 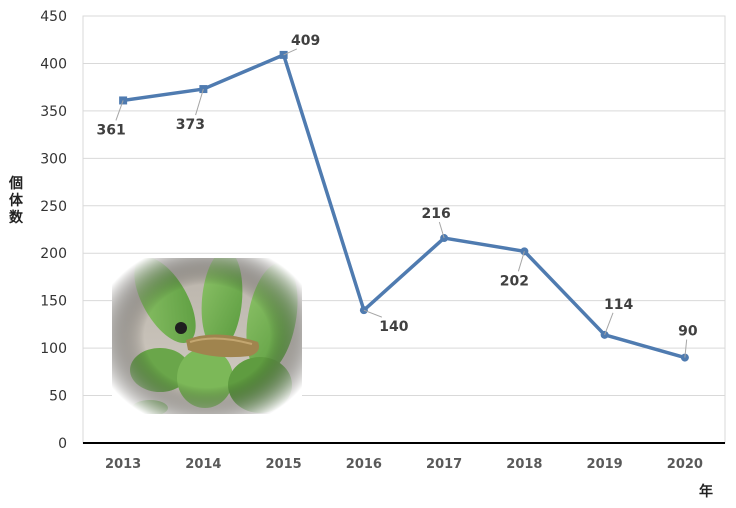 What do you see at coordinates (207, 336) in the screenshot?
I see `caterpillar-photo` at bounding box center [207, 336].